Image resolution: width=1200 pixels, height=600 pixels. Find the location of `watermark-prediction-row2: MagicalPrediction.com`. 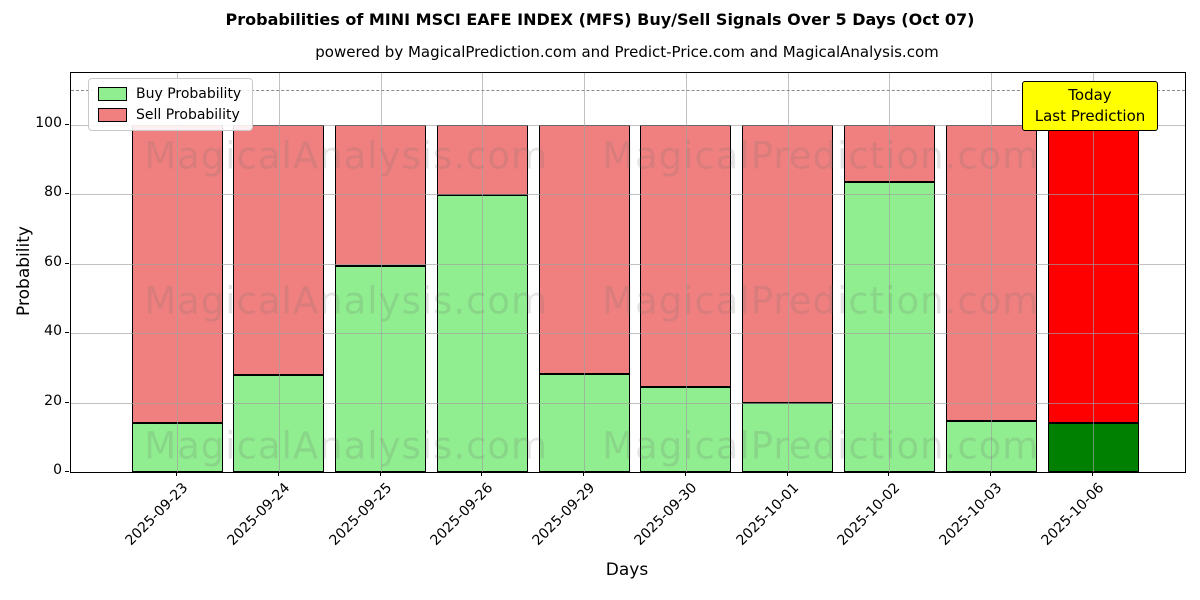

watermark-prediction-row2: MagicalPrediction.com is located at coordinates (821, 301).